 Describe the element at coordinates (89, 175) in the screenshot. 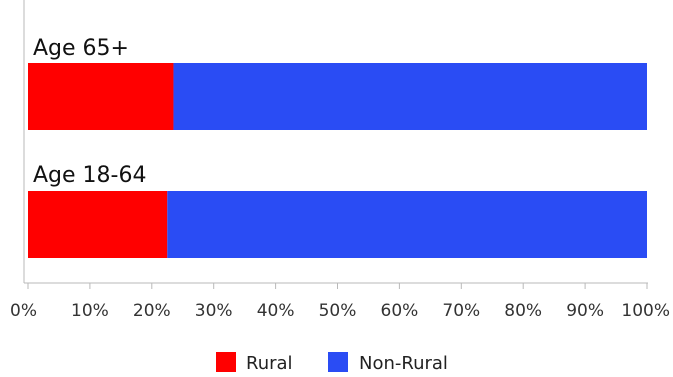

I see `category-label: Age 18-64` at that location.